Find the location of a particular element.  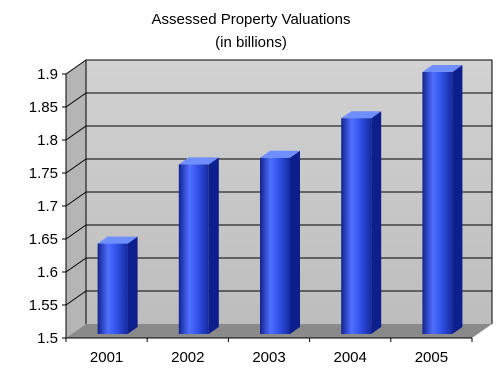

x-tick-label: 2005 is located at coordinates (431, 357).